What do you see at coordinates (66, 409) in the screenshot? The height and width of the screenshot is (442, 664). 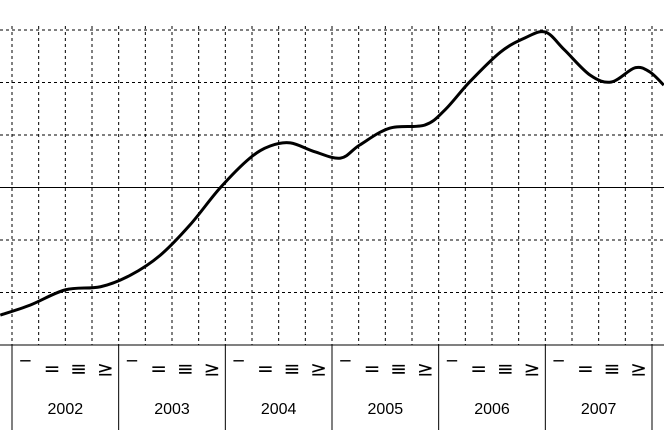 I see `year-label: 2002` at bounding box center [66, 409].